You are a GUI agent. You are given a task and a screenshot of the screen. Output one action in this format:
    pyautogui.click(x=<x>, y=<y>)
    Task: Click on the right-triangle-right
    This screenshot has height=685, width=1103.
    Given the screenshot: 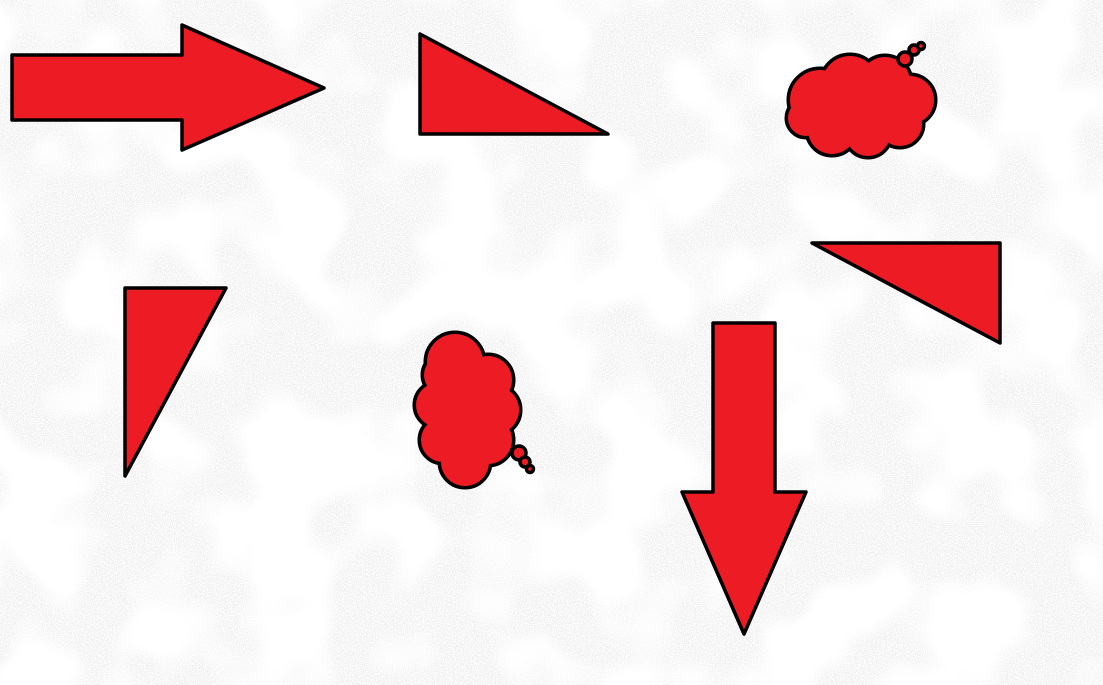 What is the action you would take?
    pyautogui.click(x=906, y=293)
    